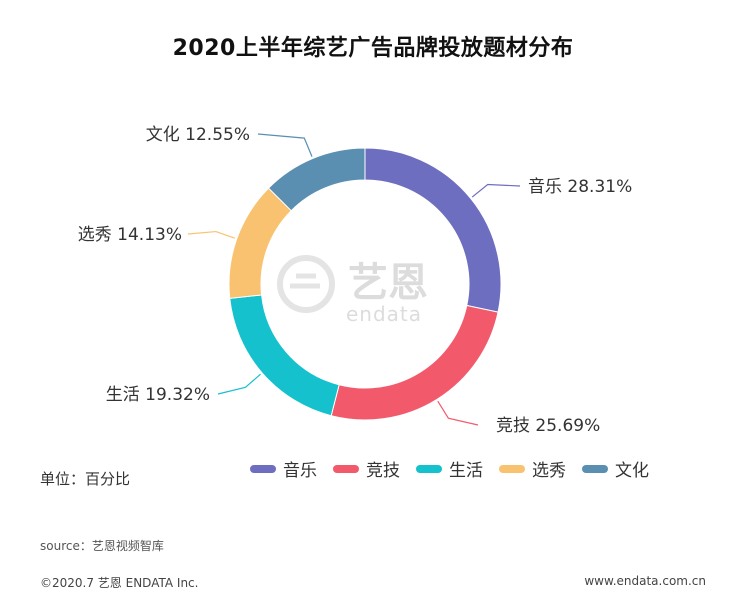 Image resolution: width=746 pixels, height=603 pixels. I want to click on leader-line-life, so click(239, 384).